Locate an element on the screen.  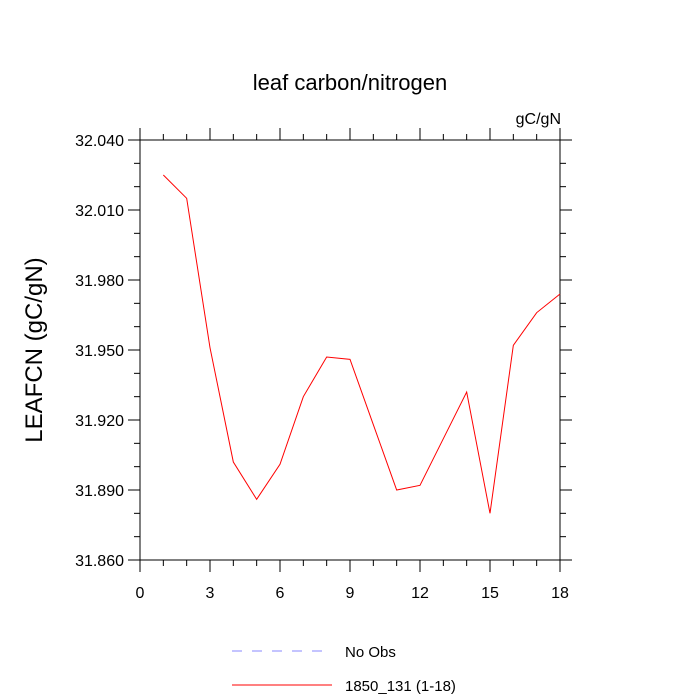
y-tick-label: 31.890 is located at coordinates (99, 491).